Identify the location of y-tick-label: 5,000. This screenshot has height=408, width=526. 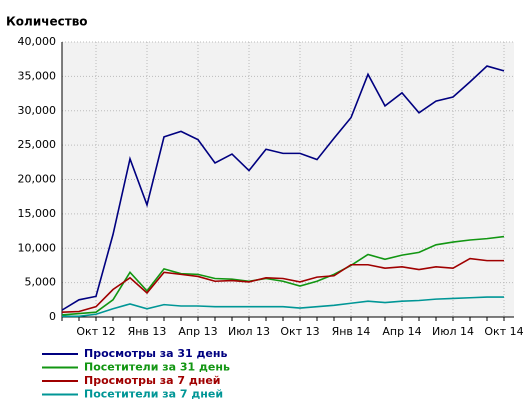
(41, 282).